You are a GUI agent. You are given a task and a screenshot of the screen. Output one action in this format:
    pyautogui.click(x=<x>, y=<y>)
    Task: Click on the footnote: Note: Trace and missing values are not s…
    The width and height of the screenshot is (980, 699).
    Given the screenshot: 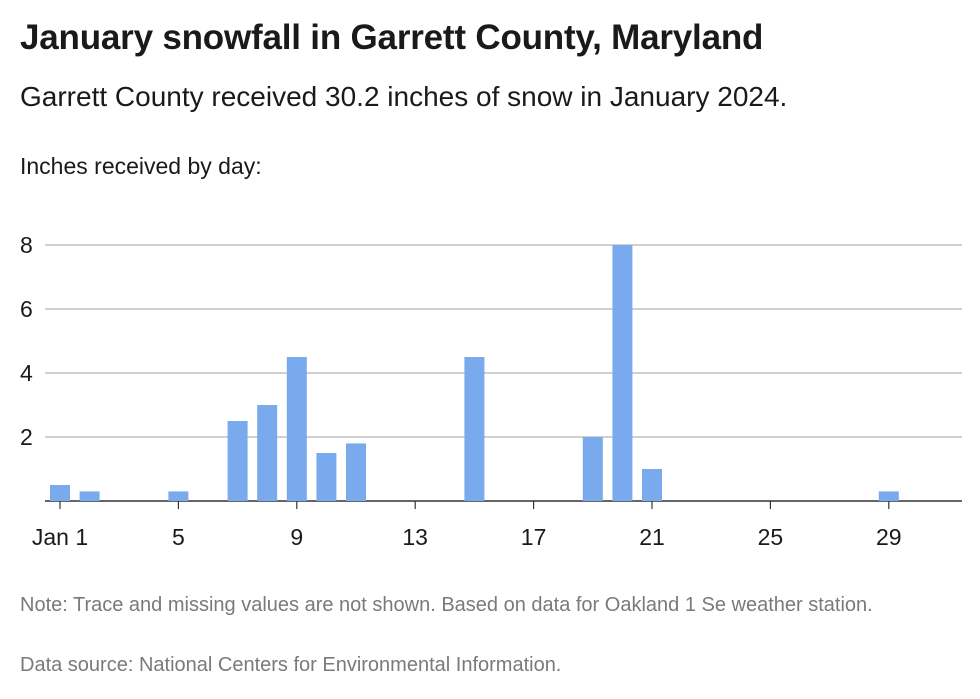 What is the action you would take?
    pyautogui.click(x=446, y=605)
    